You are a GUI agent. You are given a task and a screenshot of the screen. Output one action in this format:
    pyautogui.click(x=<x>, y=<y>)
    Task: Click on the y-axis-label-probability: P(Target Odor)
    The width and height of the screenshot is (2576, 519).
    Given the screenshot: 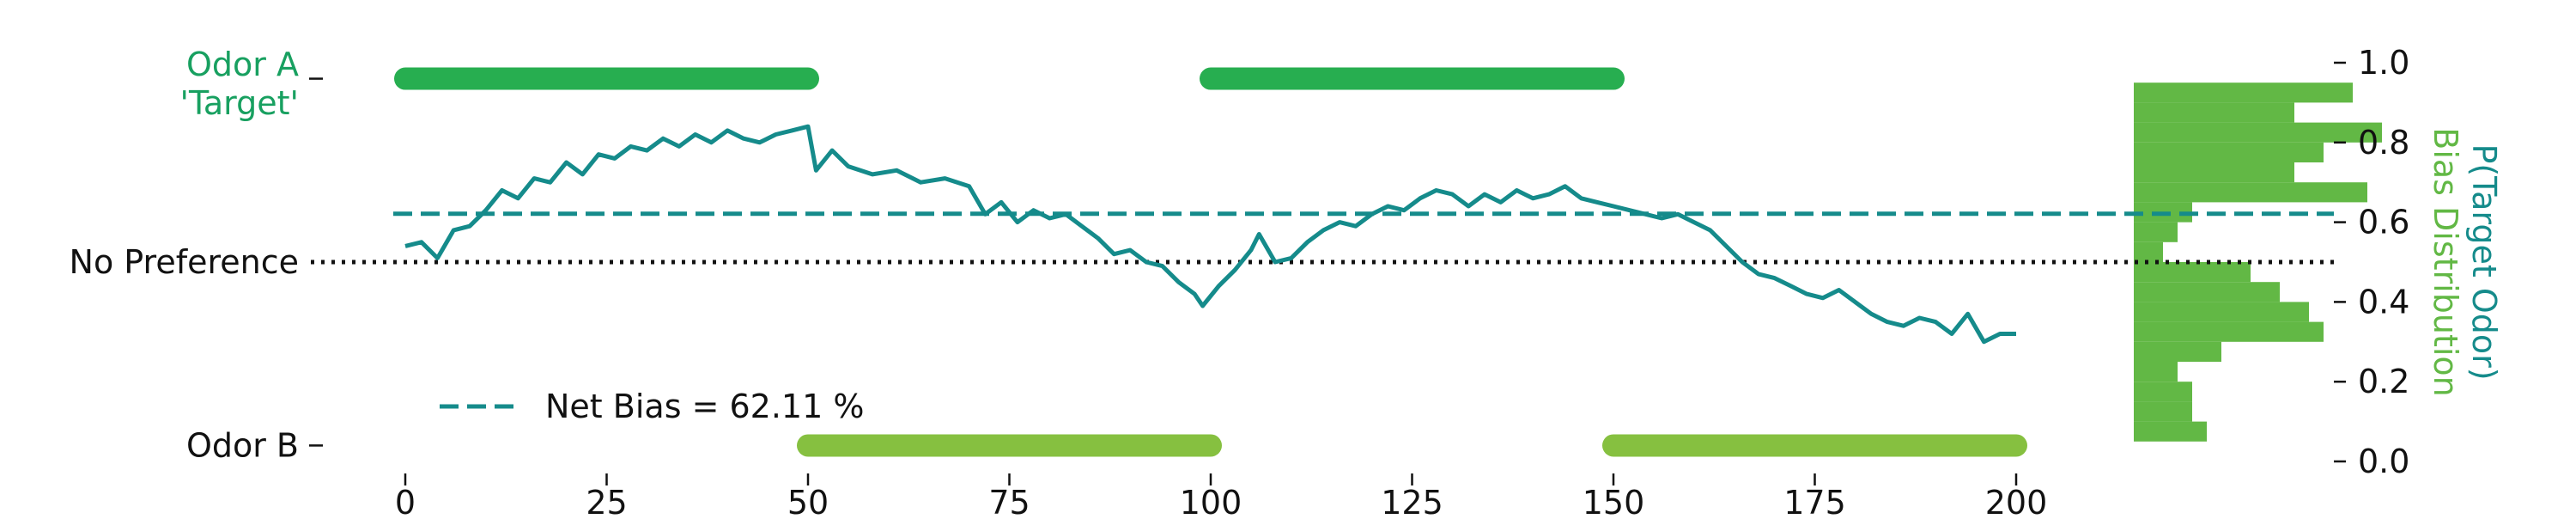 What is the action you would take?
    pyautogui.click(x=2484, y=261)
    